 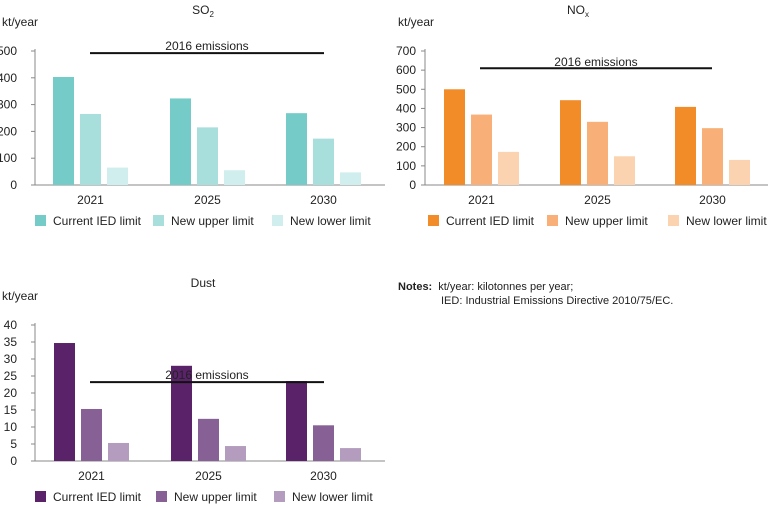 I want to click on chart2-category-label: 2025, so click(x=597, y=200).